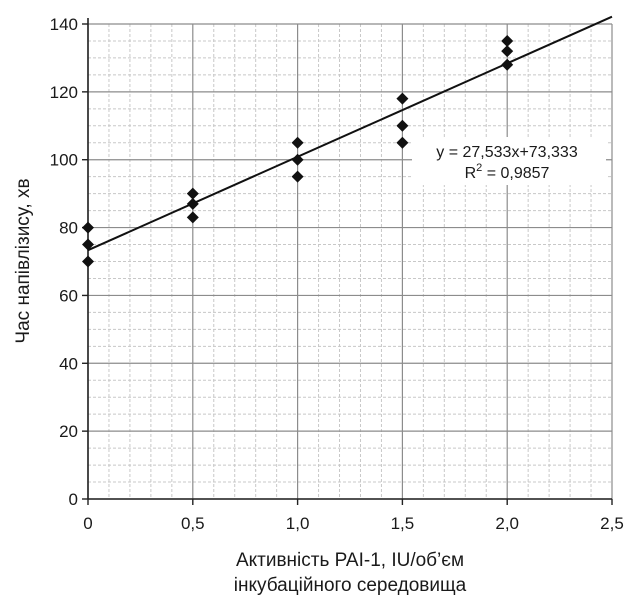  What do you see at coordinates (64, 24) in the screenshot?
I see `y-tick-label: 140` at bounding box center [64, 24].